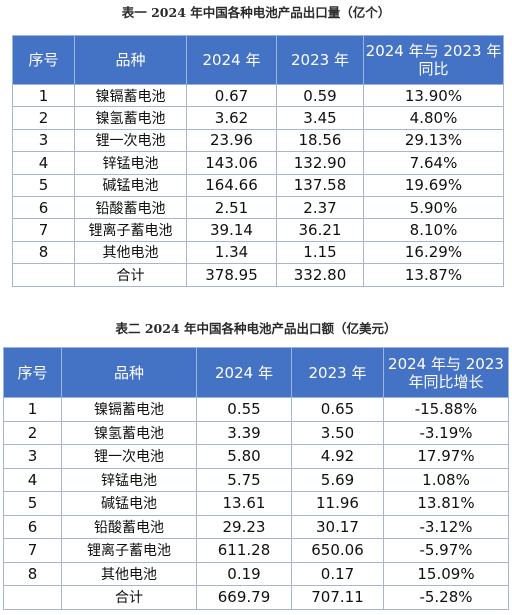 This screenshot has height=615, width=512. Describe the element at coordinates (337, 409) in the screenshot. I see `cell-2023: 0.65` at that location.